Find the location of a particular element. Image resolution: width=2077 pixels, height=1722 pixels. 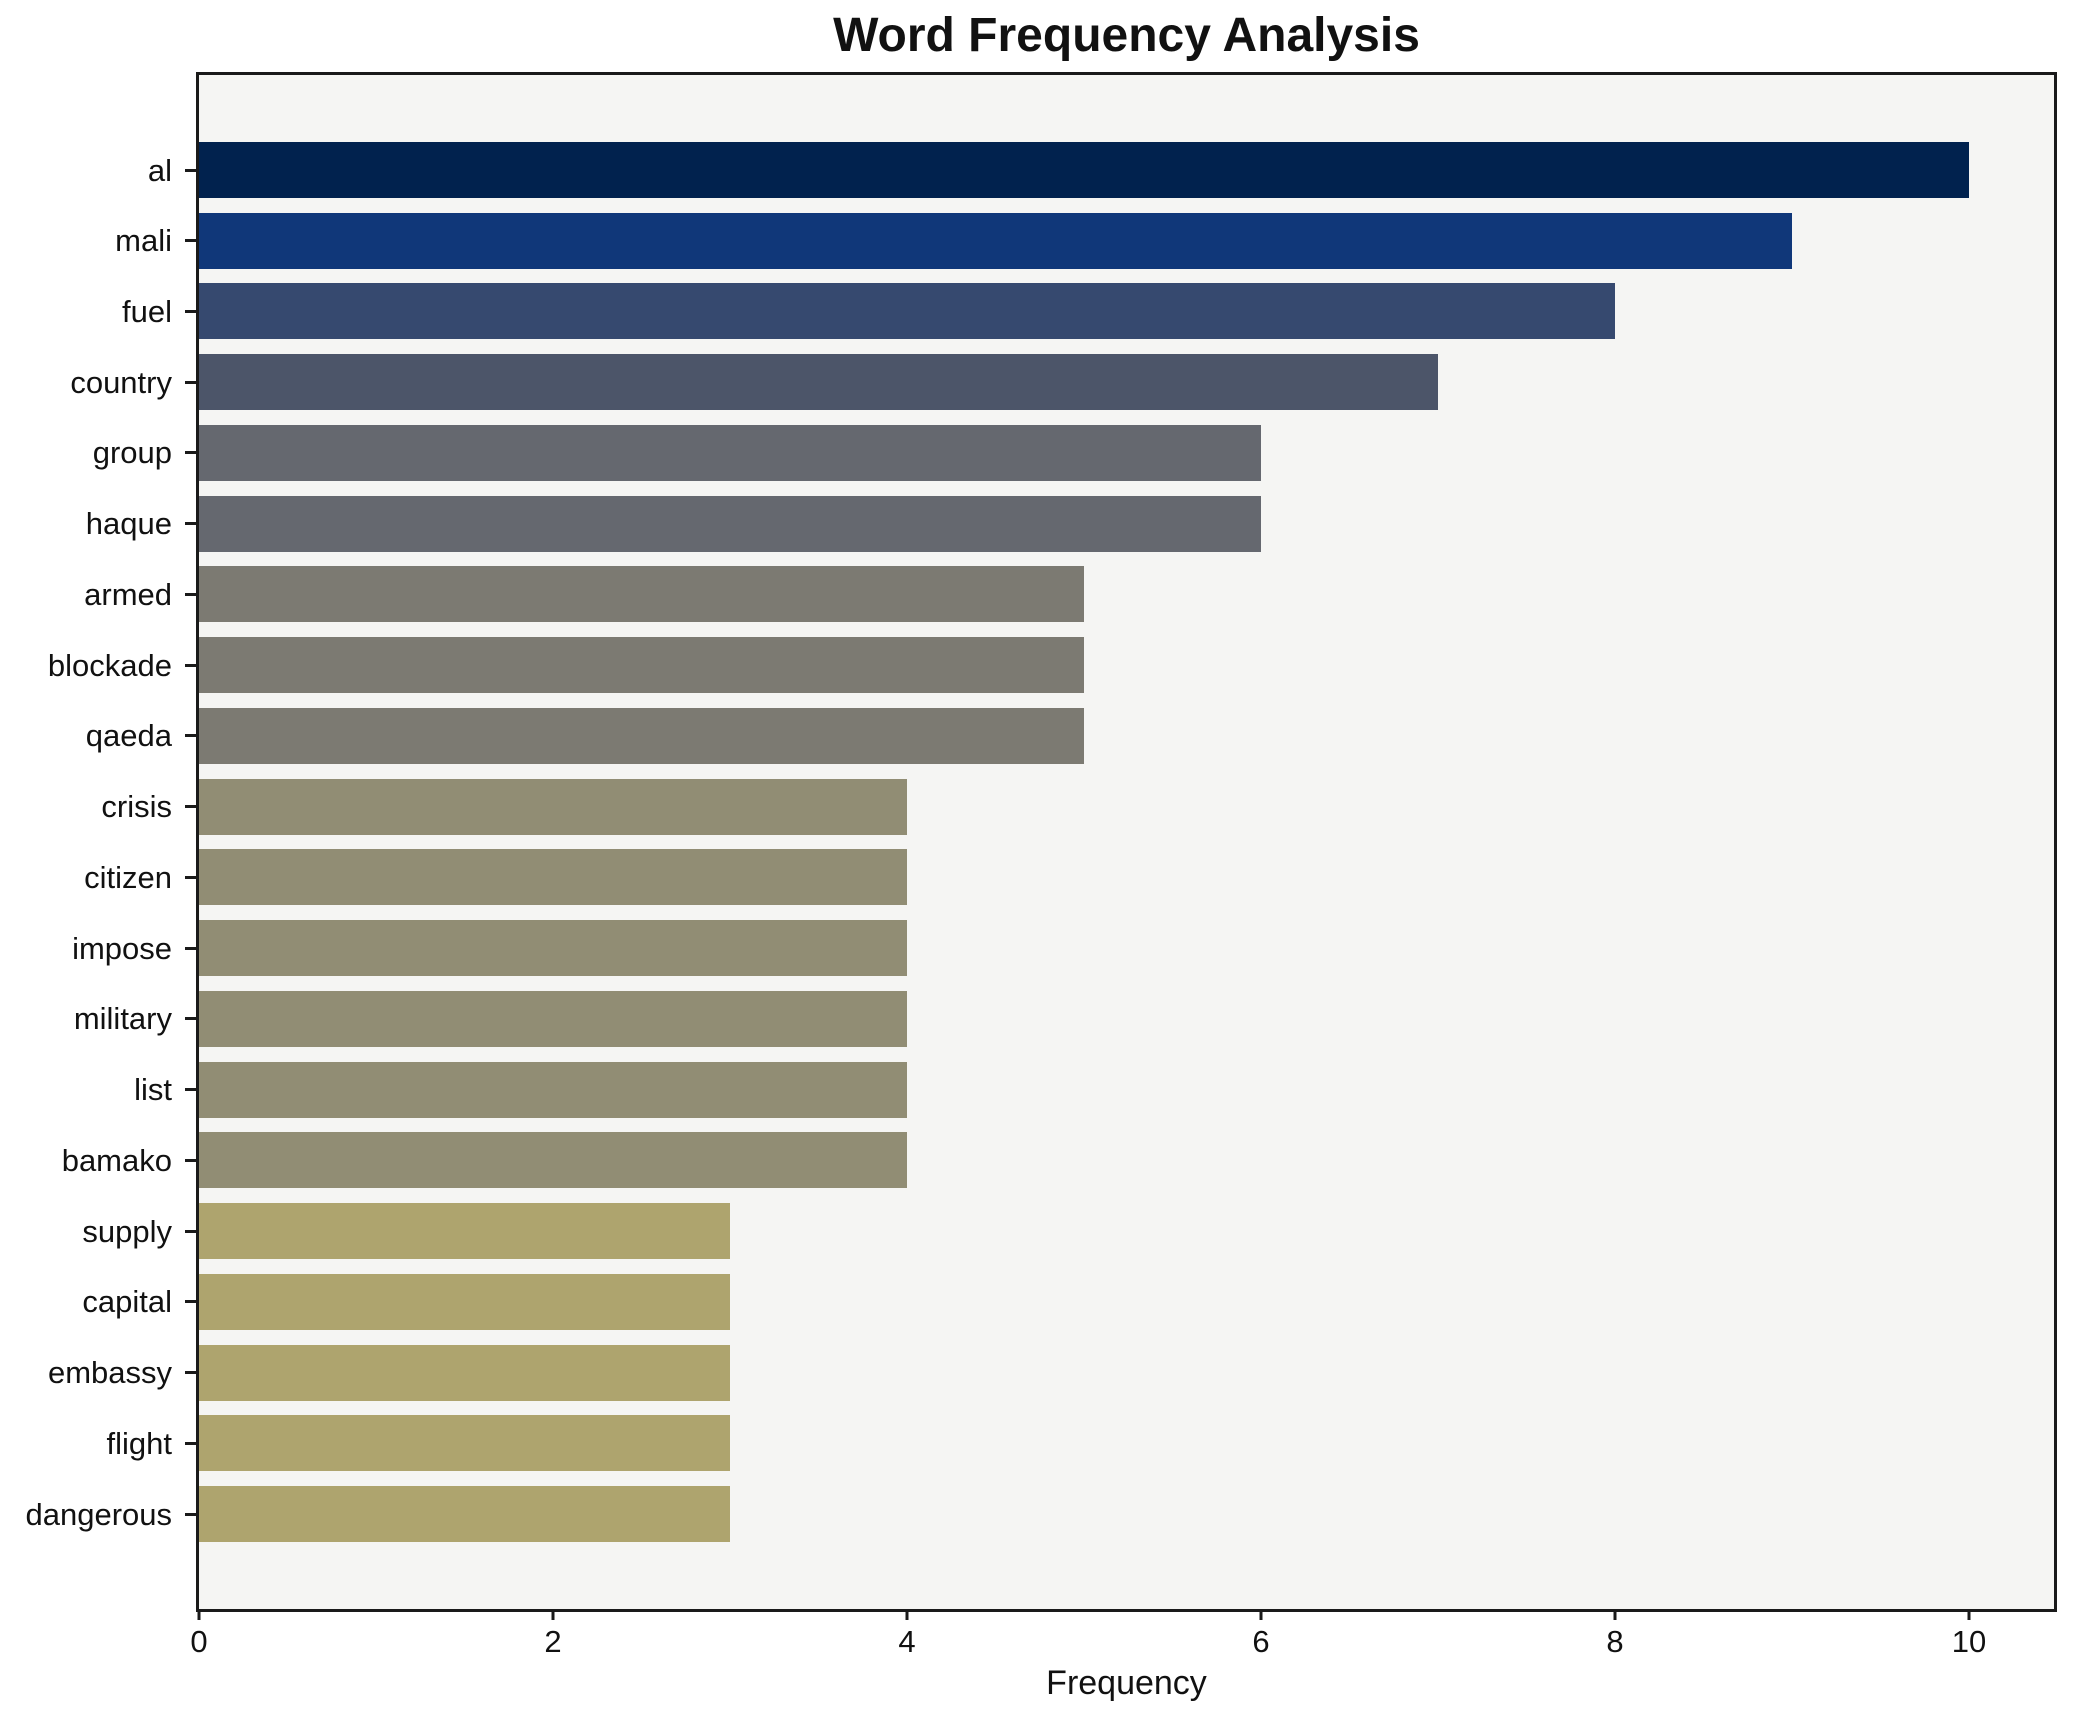

y-tick-label-embassy: embassy is located at coordinates (109, 1373).